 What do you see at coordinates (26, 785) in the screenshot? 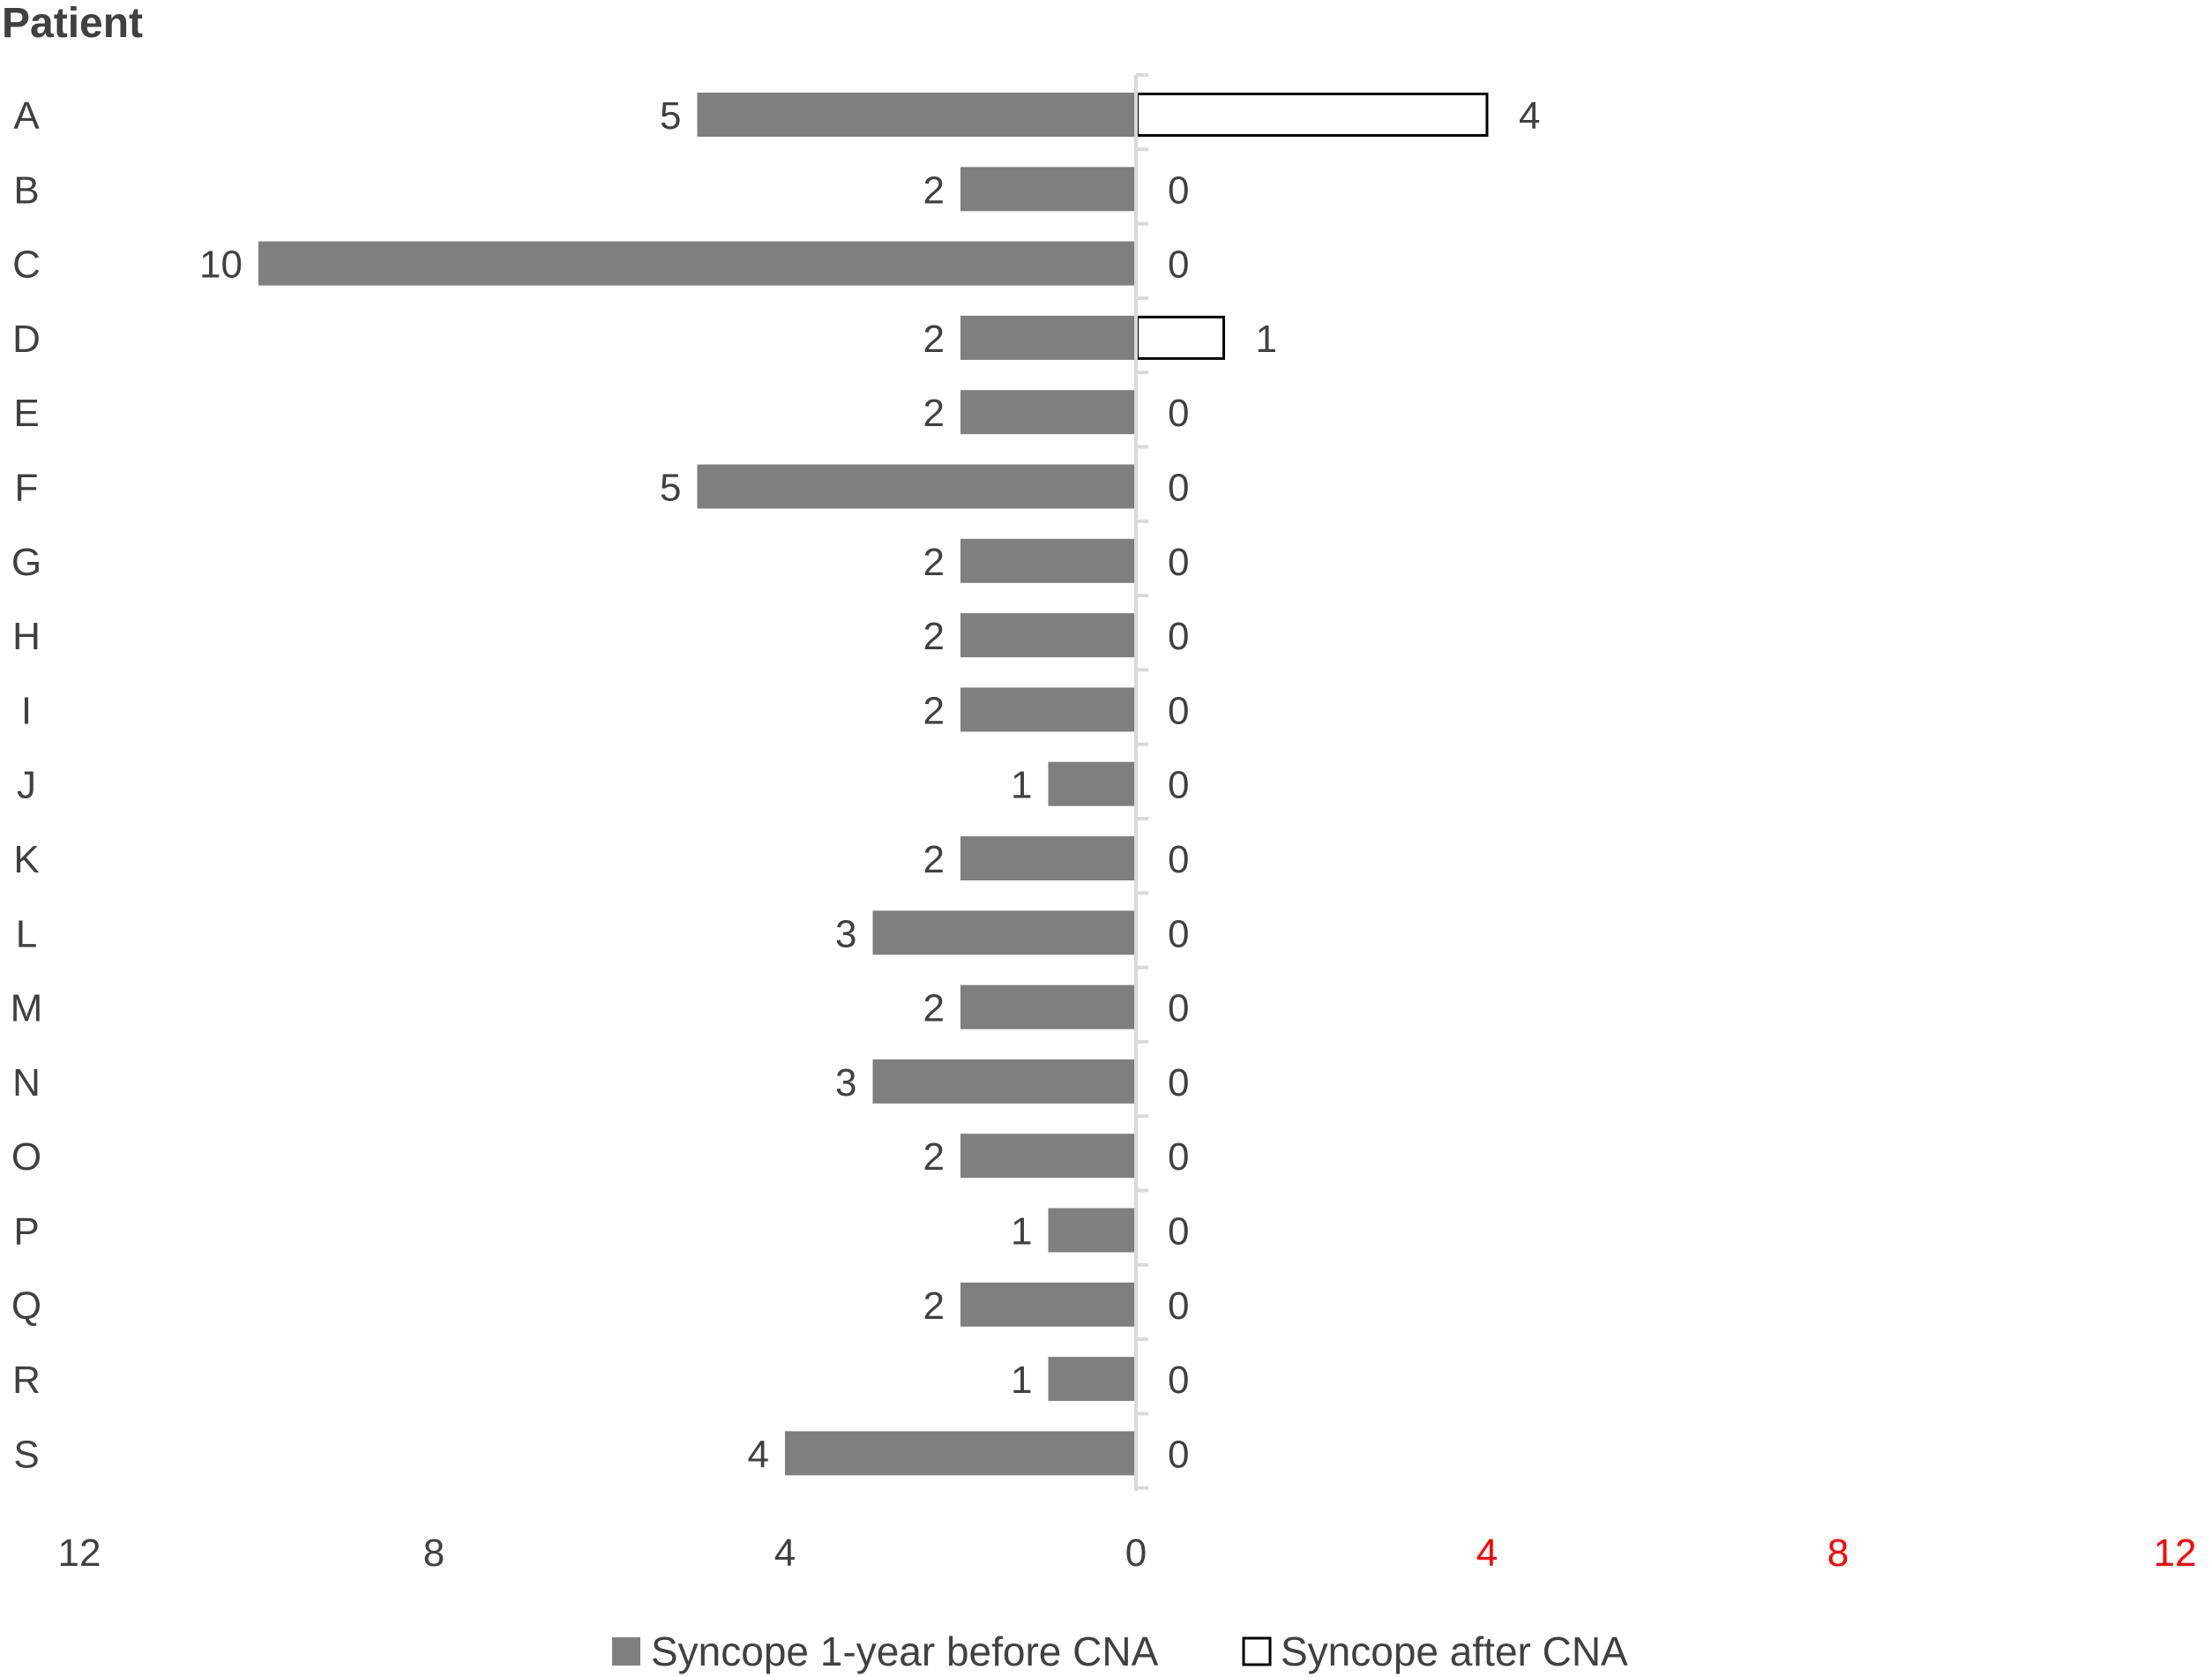
I see `category-label: J` at bounding box center [26, 785].